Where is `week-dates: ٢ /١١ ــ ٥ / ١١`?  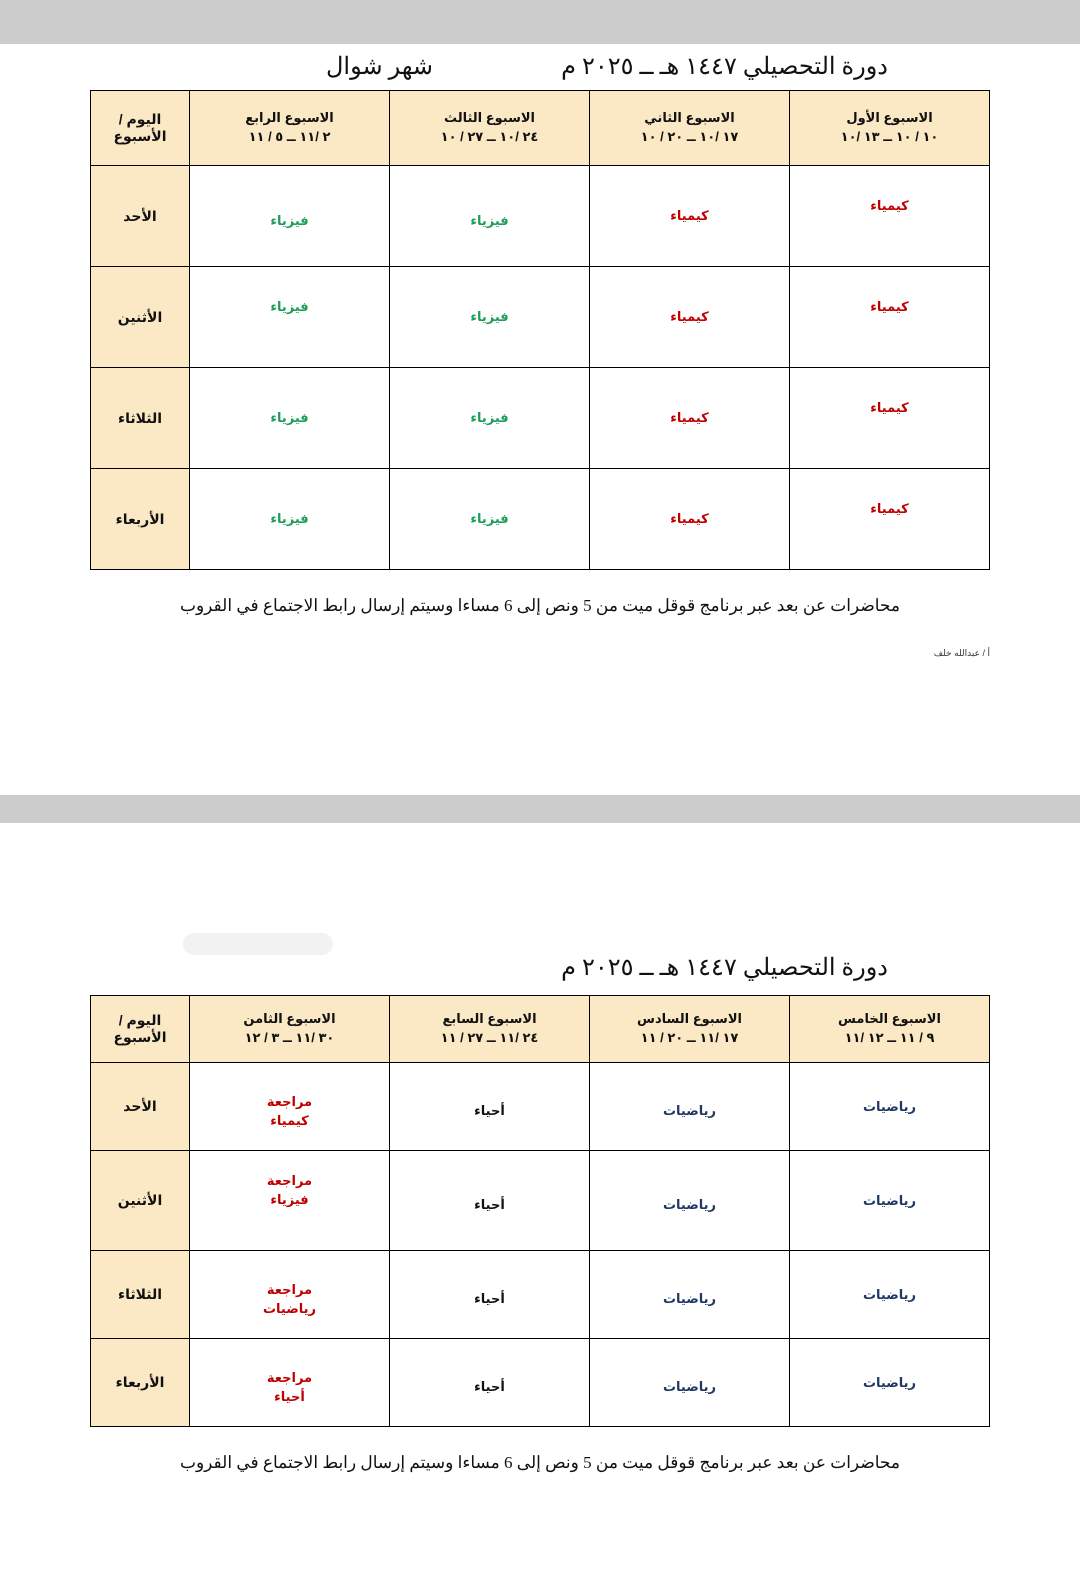 week-dates: ٢ /١١ ــ ٥ / ١١ is located at coordinates (289, 136).